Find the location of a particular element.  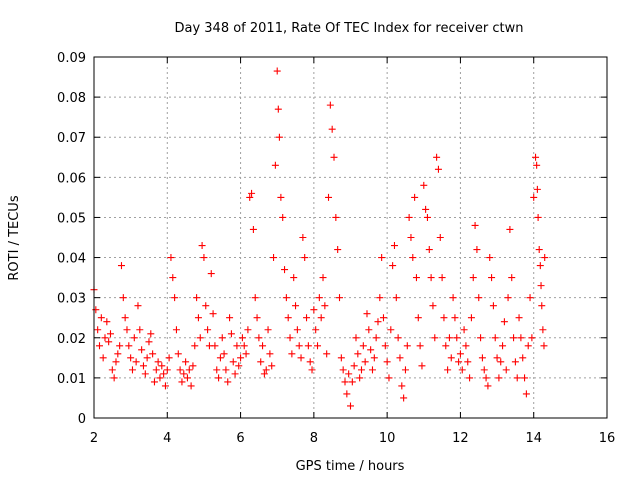

x-tick-label: 16 is located at coordinates (607, 438).